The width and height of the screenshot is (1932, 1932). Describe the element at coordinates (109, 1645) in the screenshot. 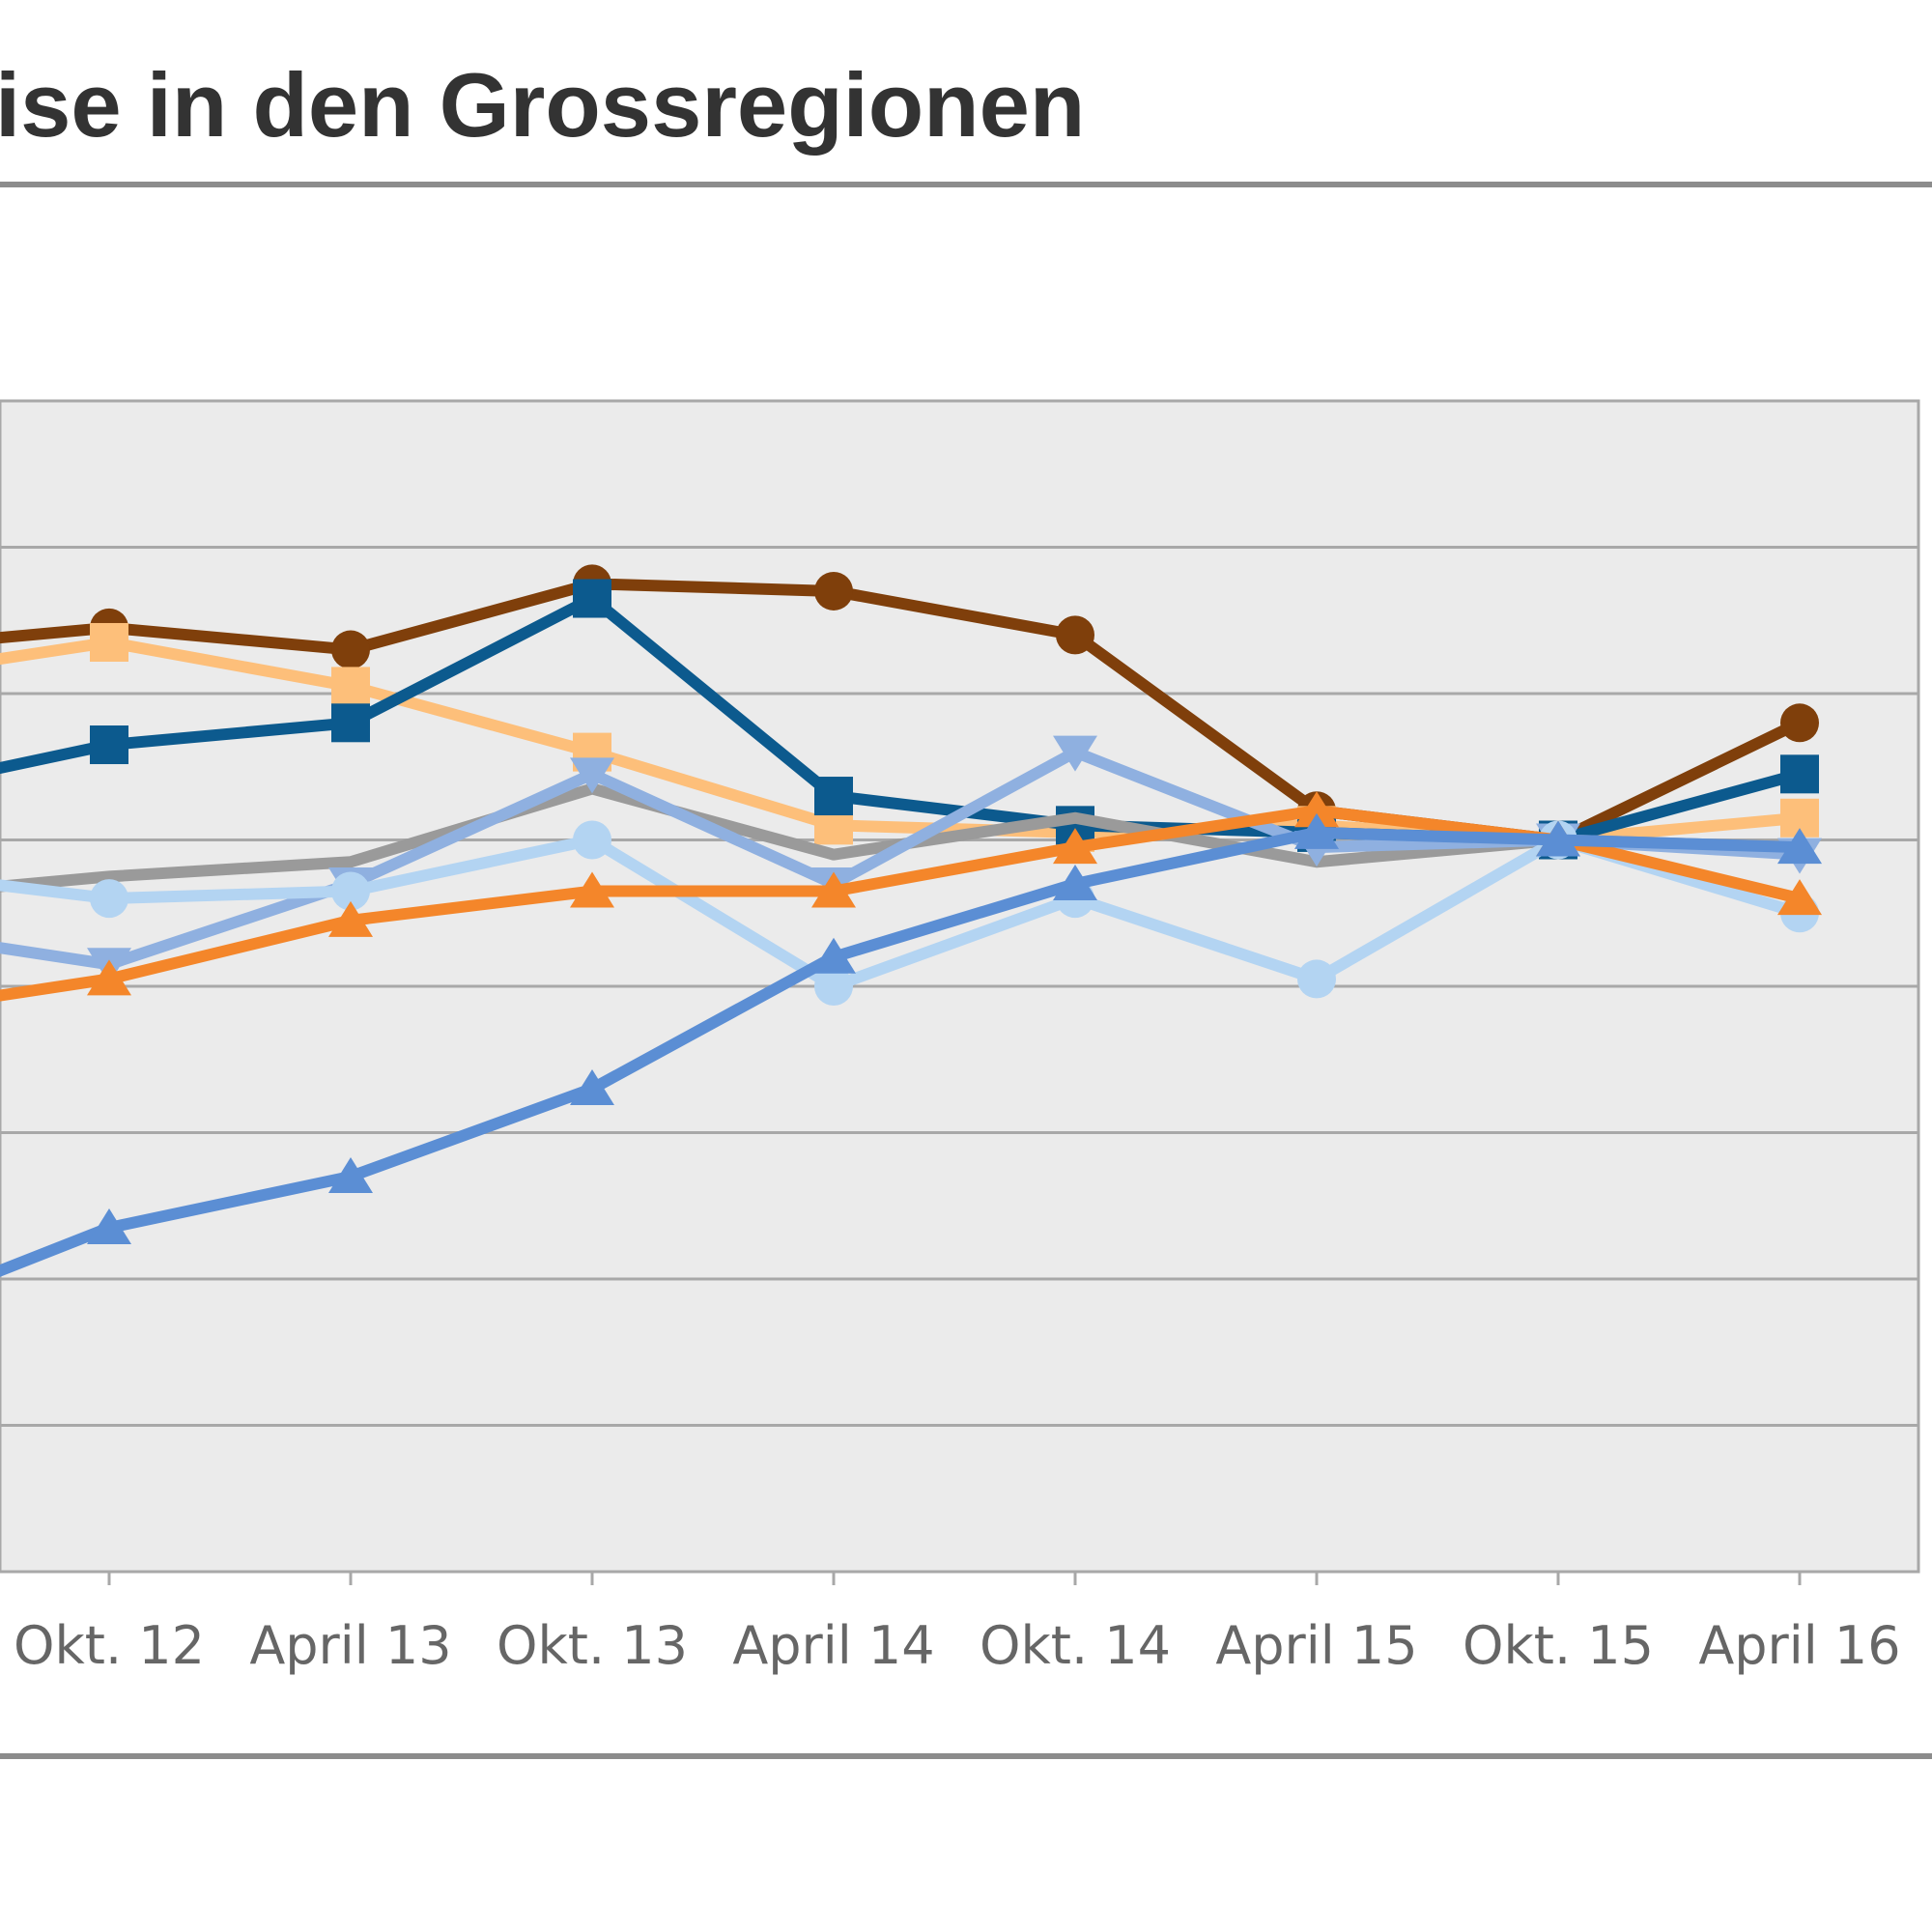

I see `x-tick-label: Okt. 12` at that location.